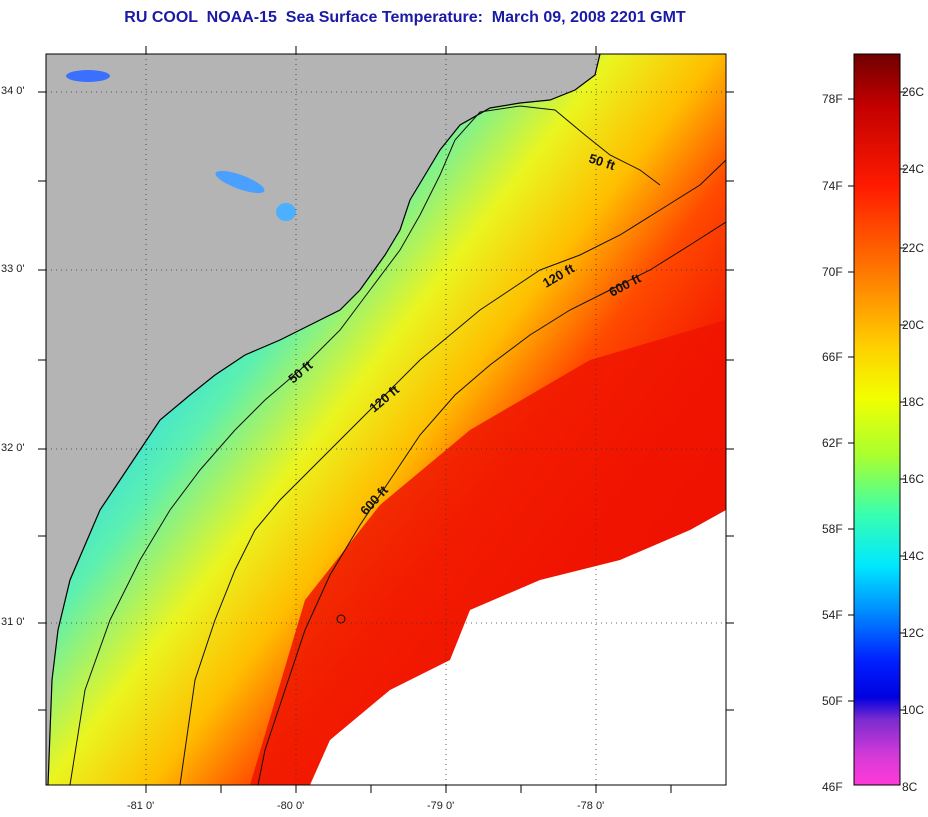  Describe the element at coordinates (832, 701) in the screenshot. I see `colorbar-label-f: 50F` at that location.